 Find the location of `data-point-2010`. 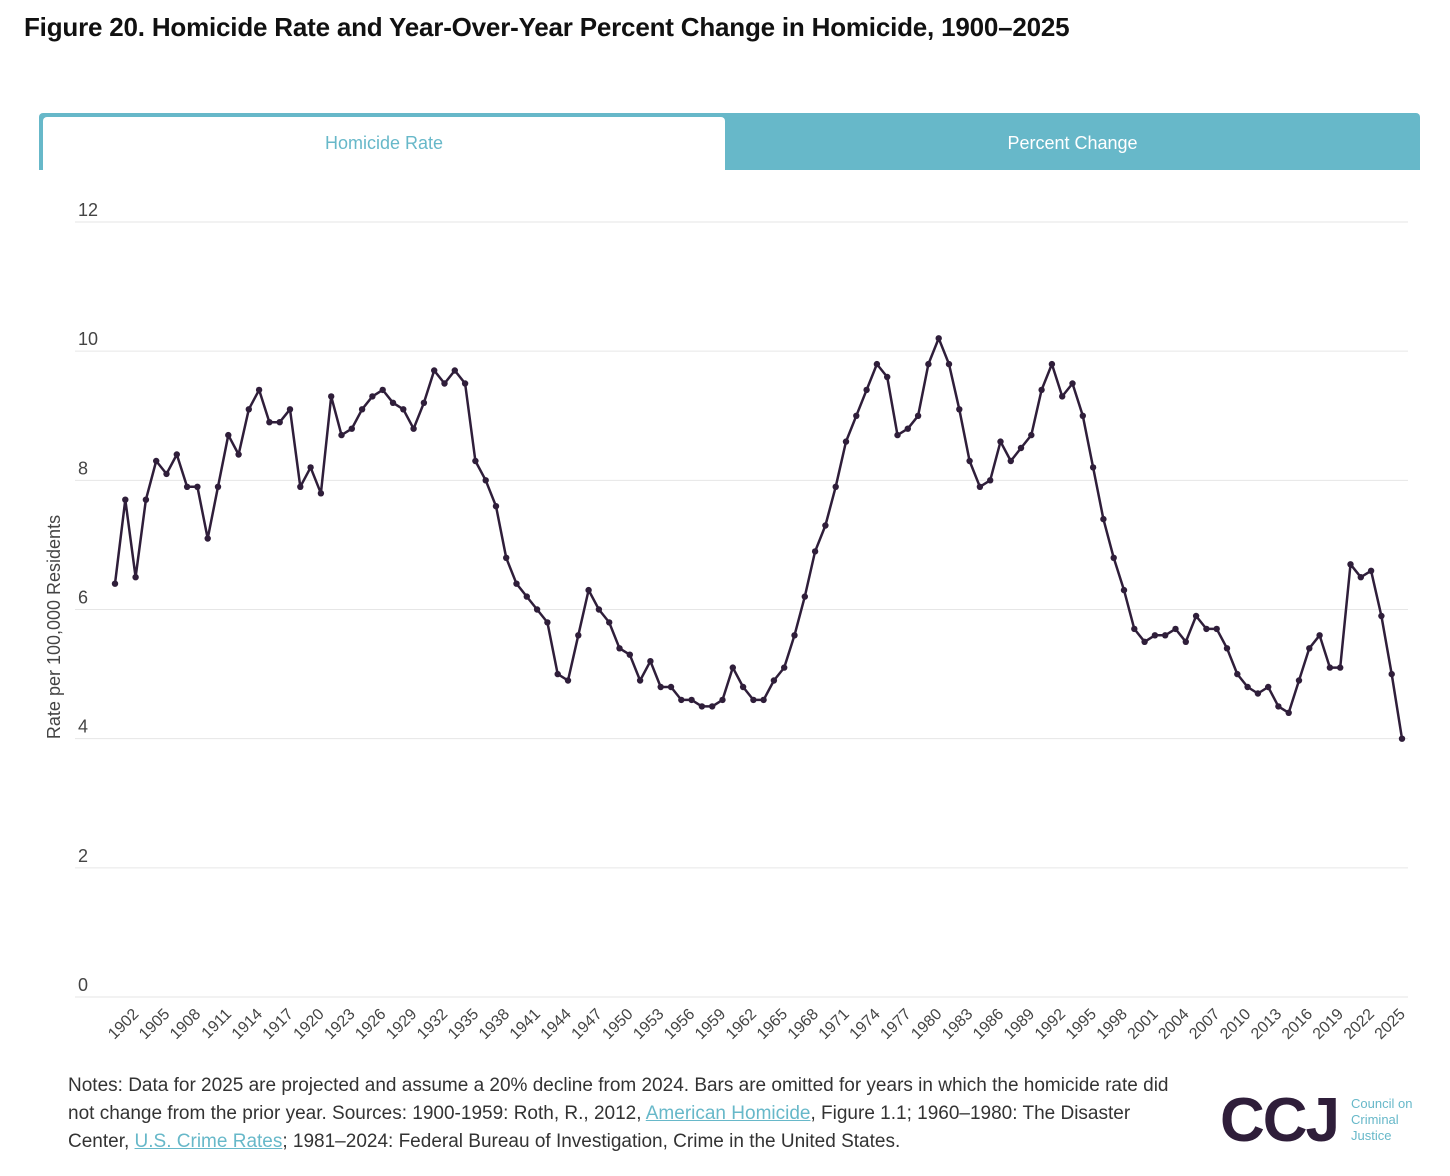

data-point-2010 is located at coordinates (1247, 687).